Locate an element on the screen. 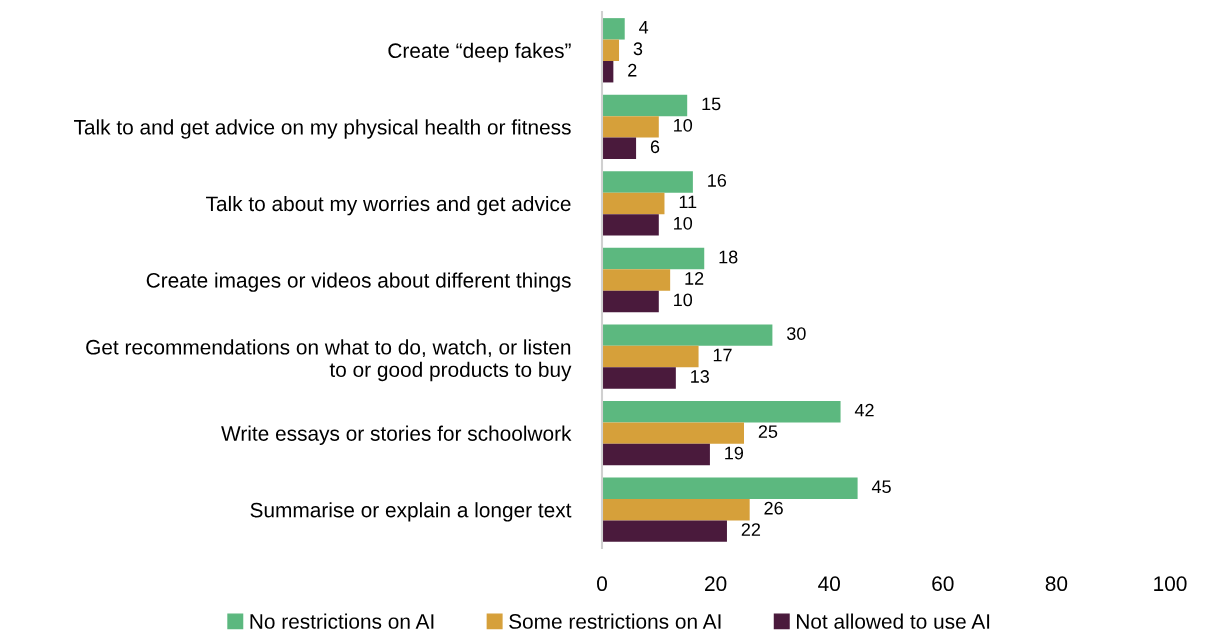  data-label: 25 is located at coordinates (768, 431).